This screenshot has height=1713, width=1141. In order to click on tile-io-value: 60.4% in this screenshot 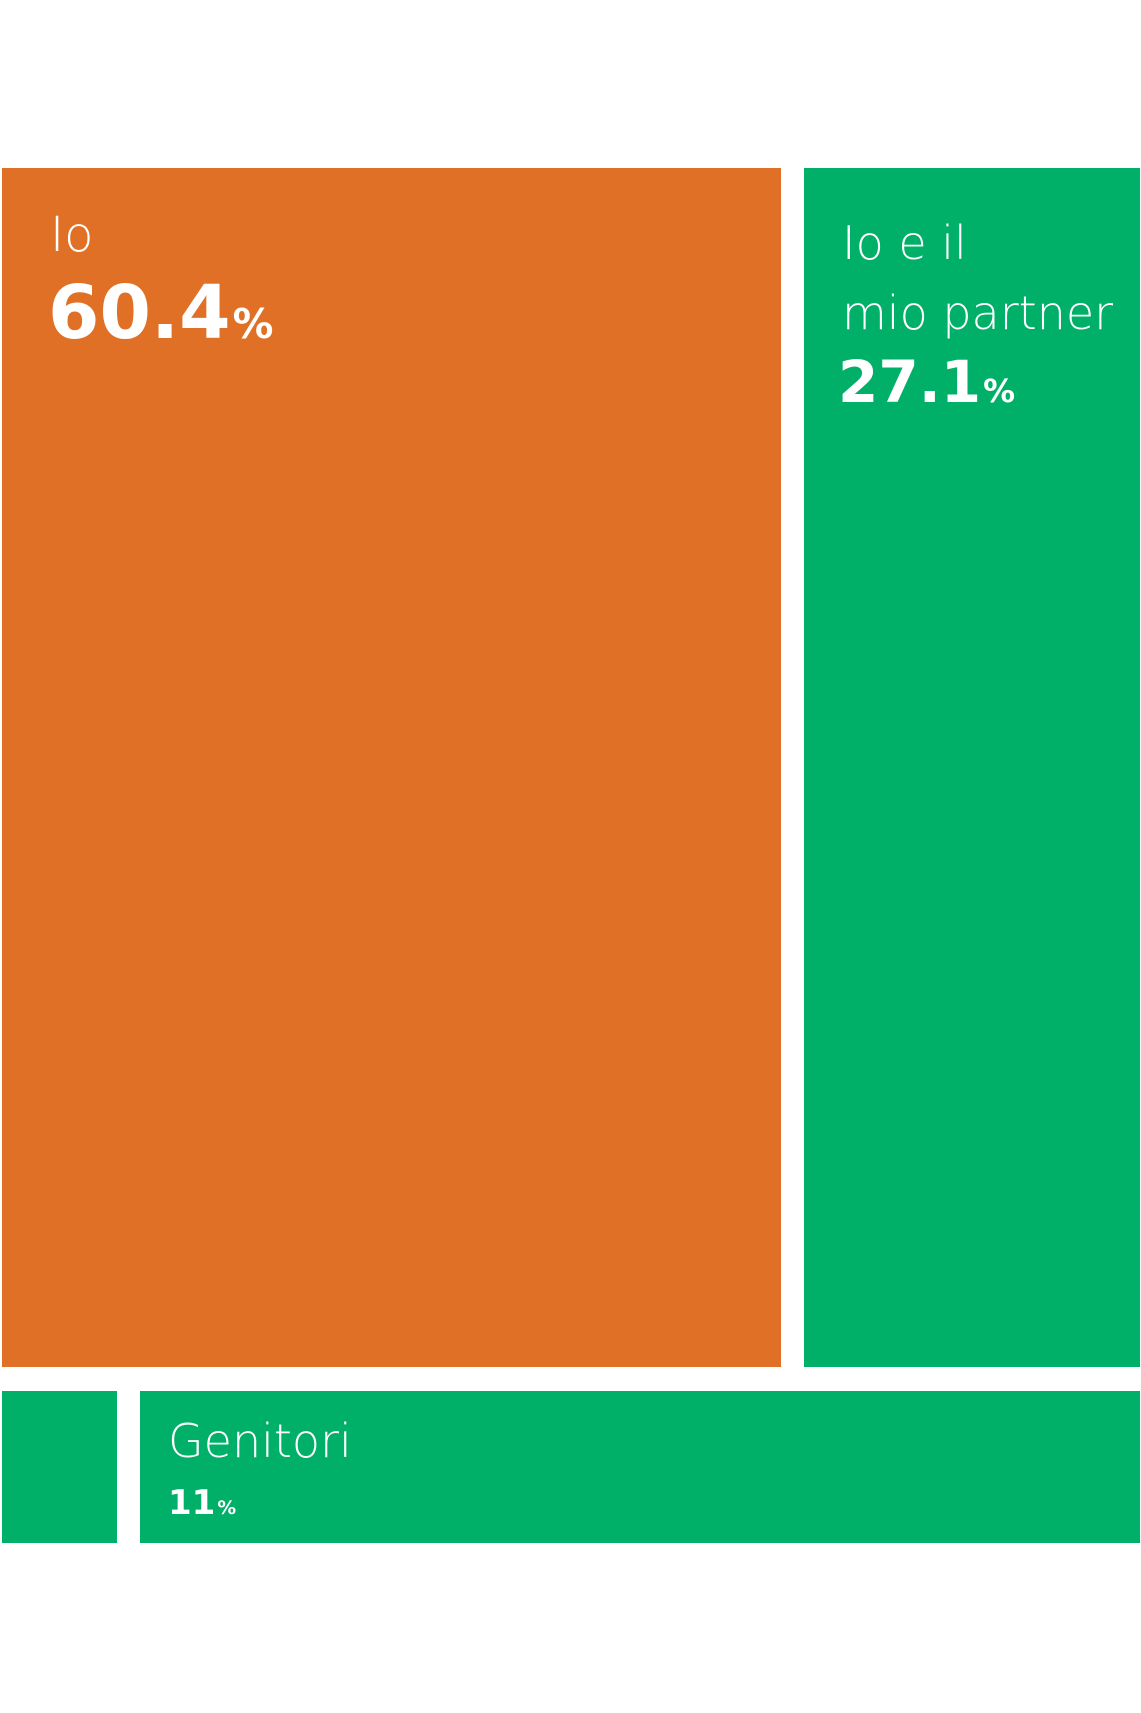, I will do `click(160, 313)`.